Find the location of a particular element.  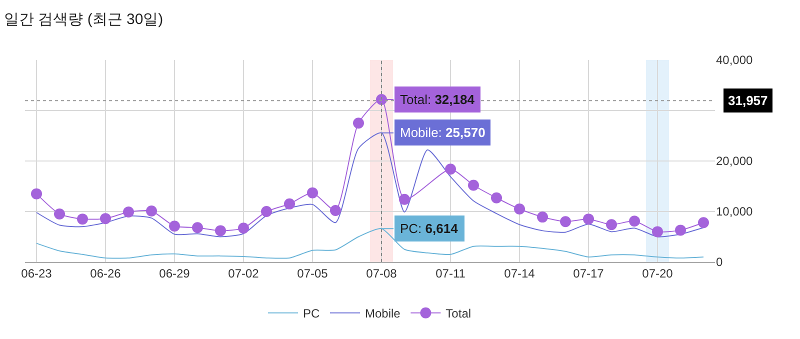

x-tick-label: 06-29 is located at coordinates (174, 273).